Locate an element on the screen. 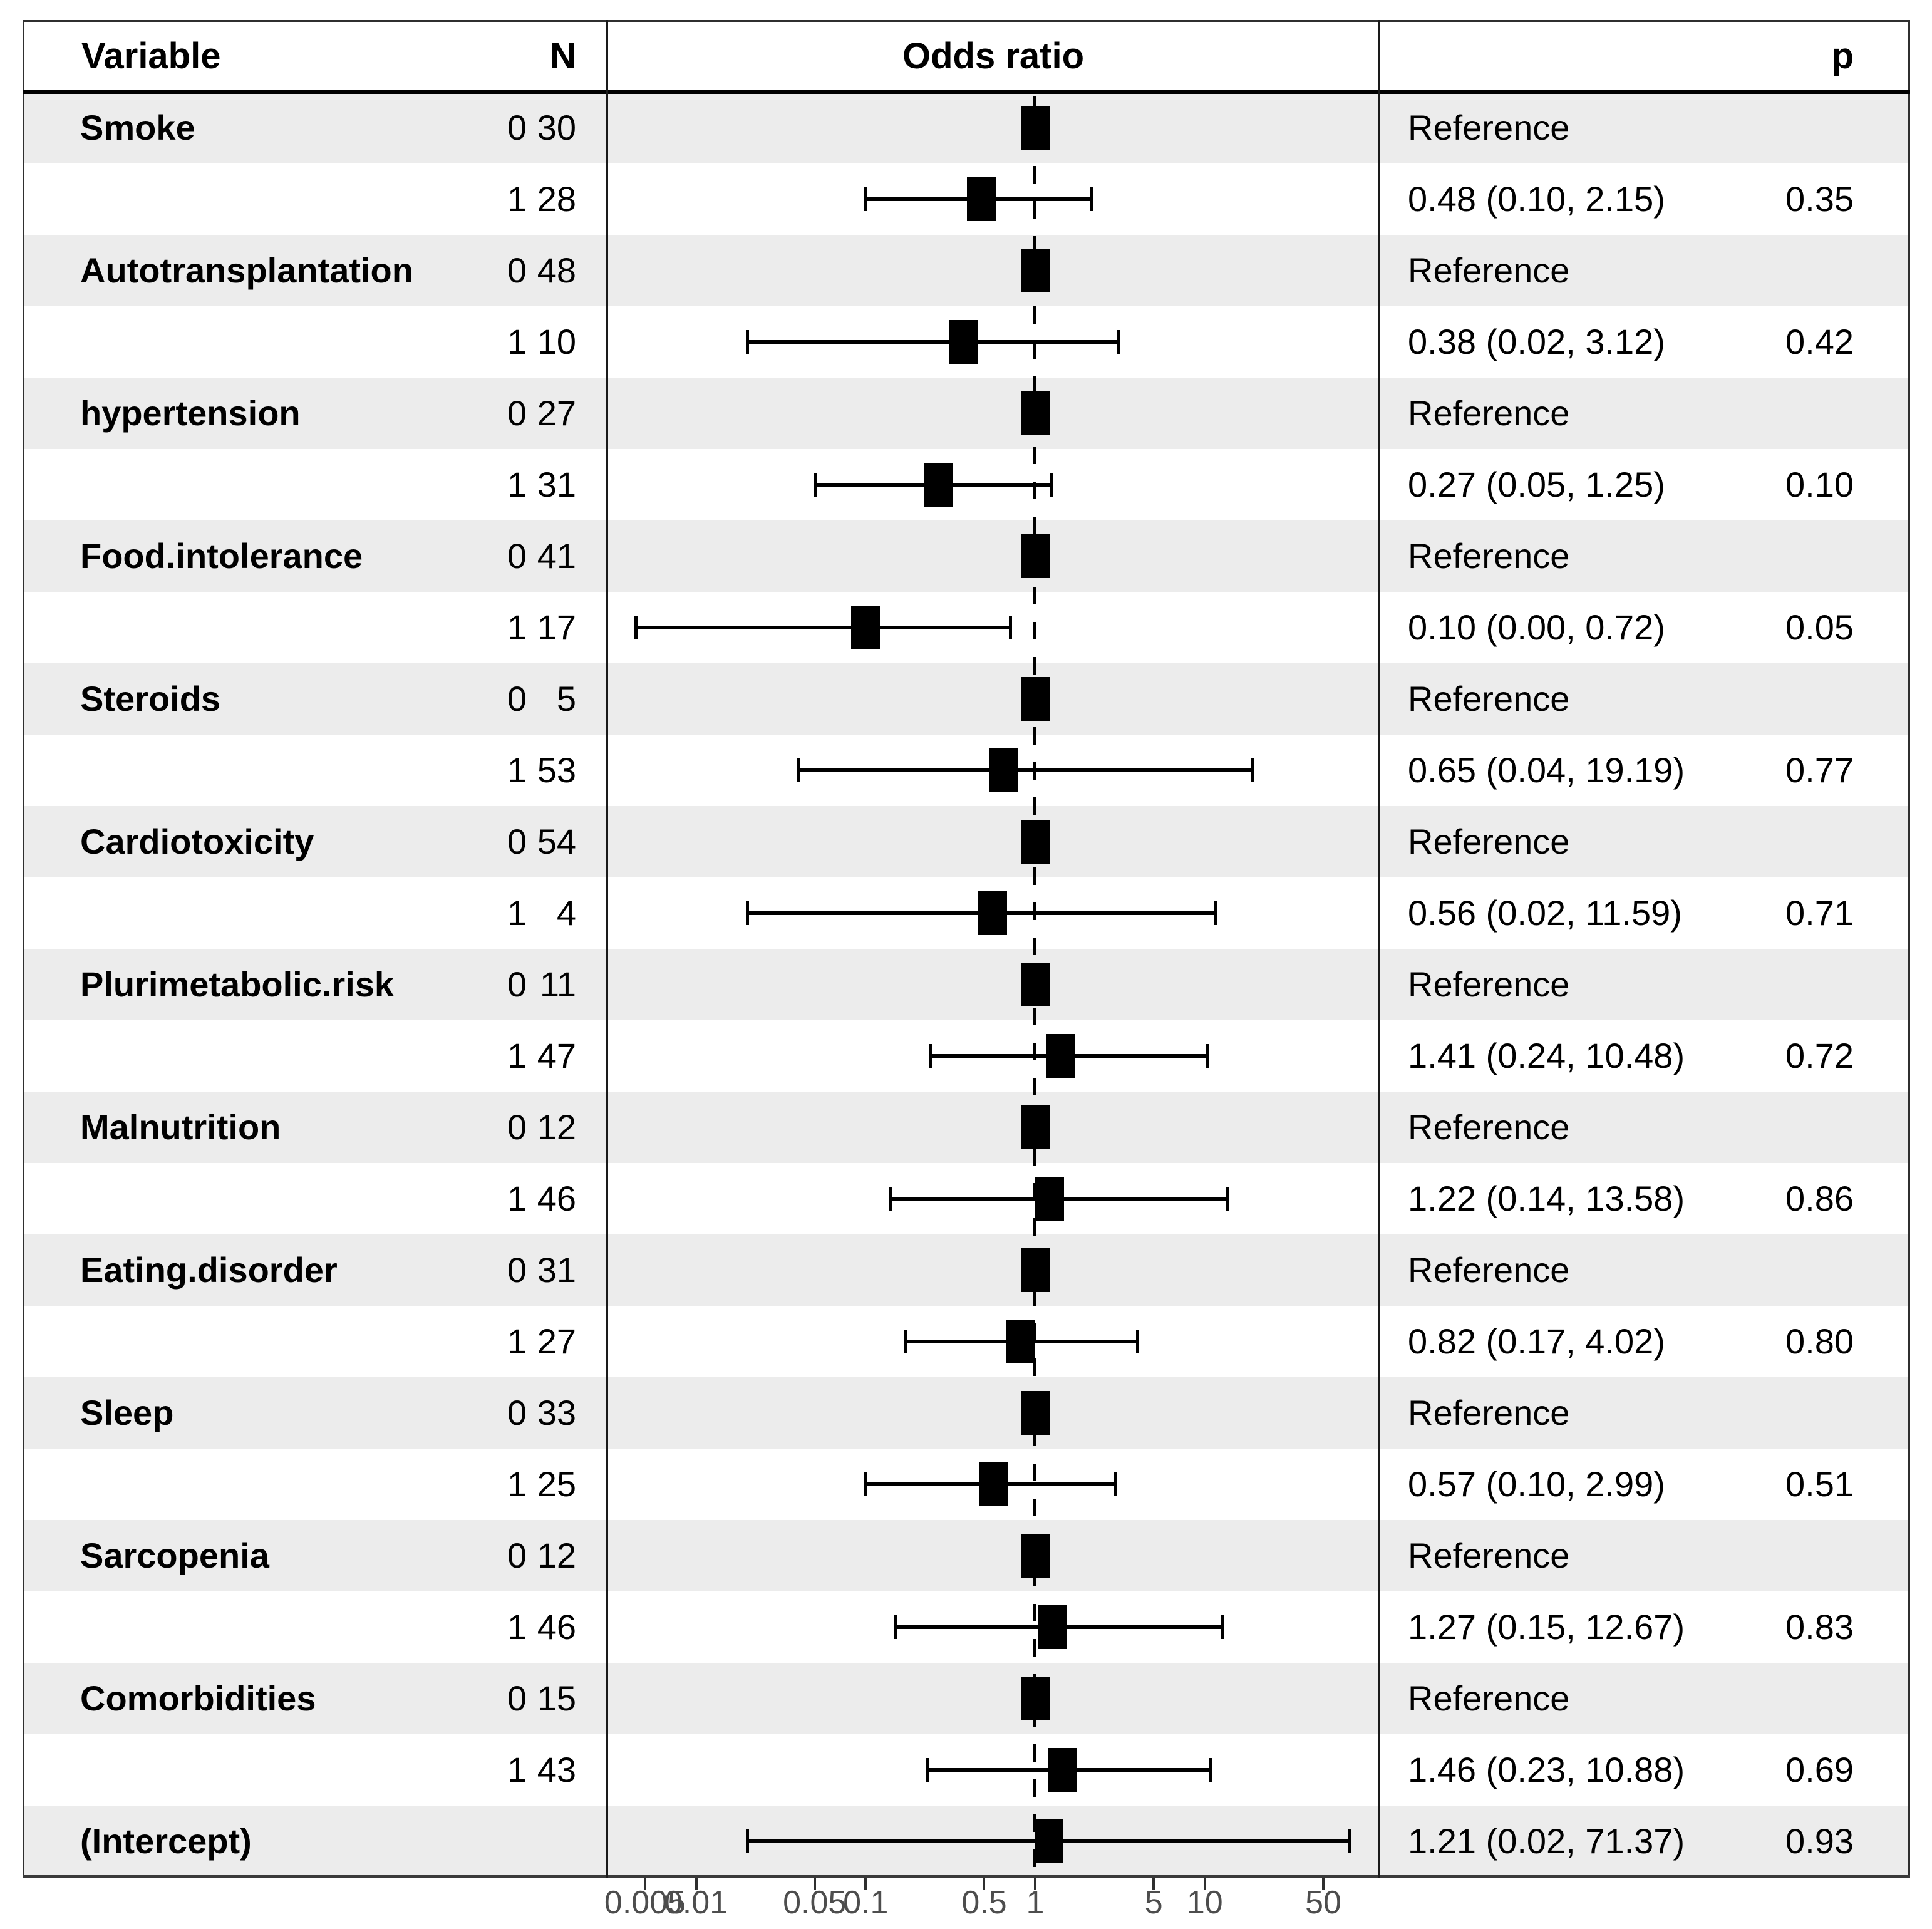  n-value: 12 is located at coordinates (556, 1127).